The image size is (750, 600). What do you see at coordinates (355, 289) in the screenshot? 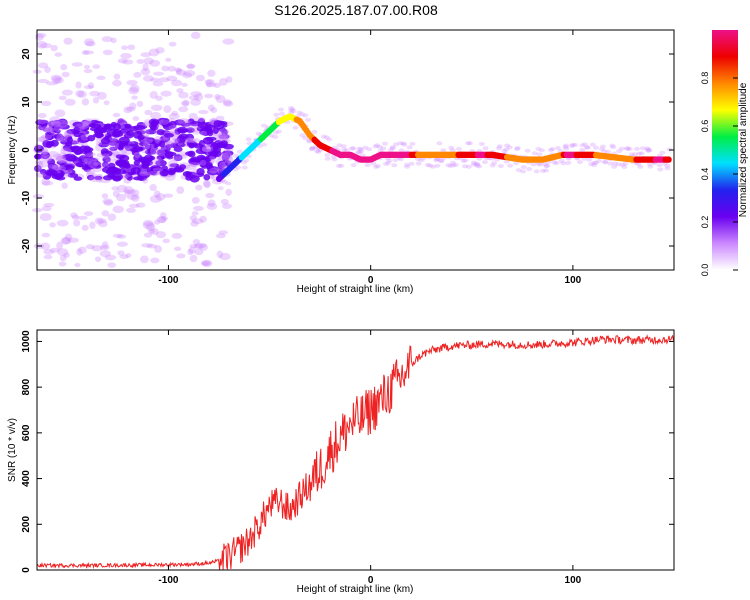
I see `spectrogram-x-axis-title: Height of straight line (km)` at bounding box center [355, 289].